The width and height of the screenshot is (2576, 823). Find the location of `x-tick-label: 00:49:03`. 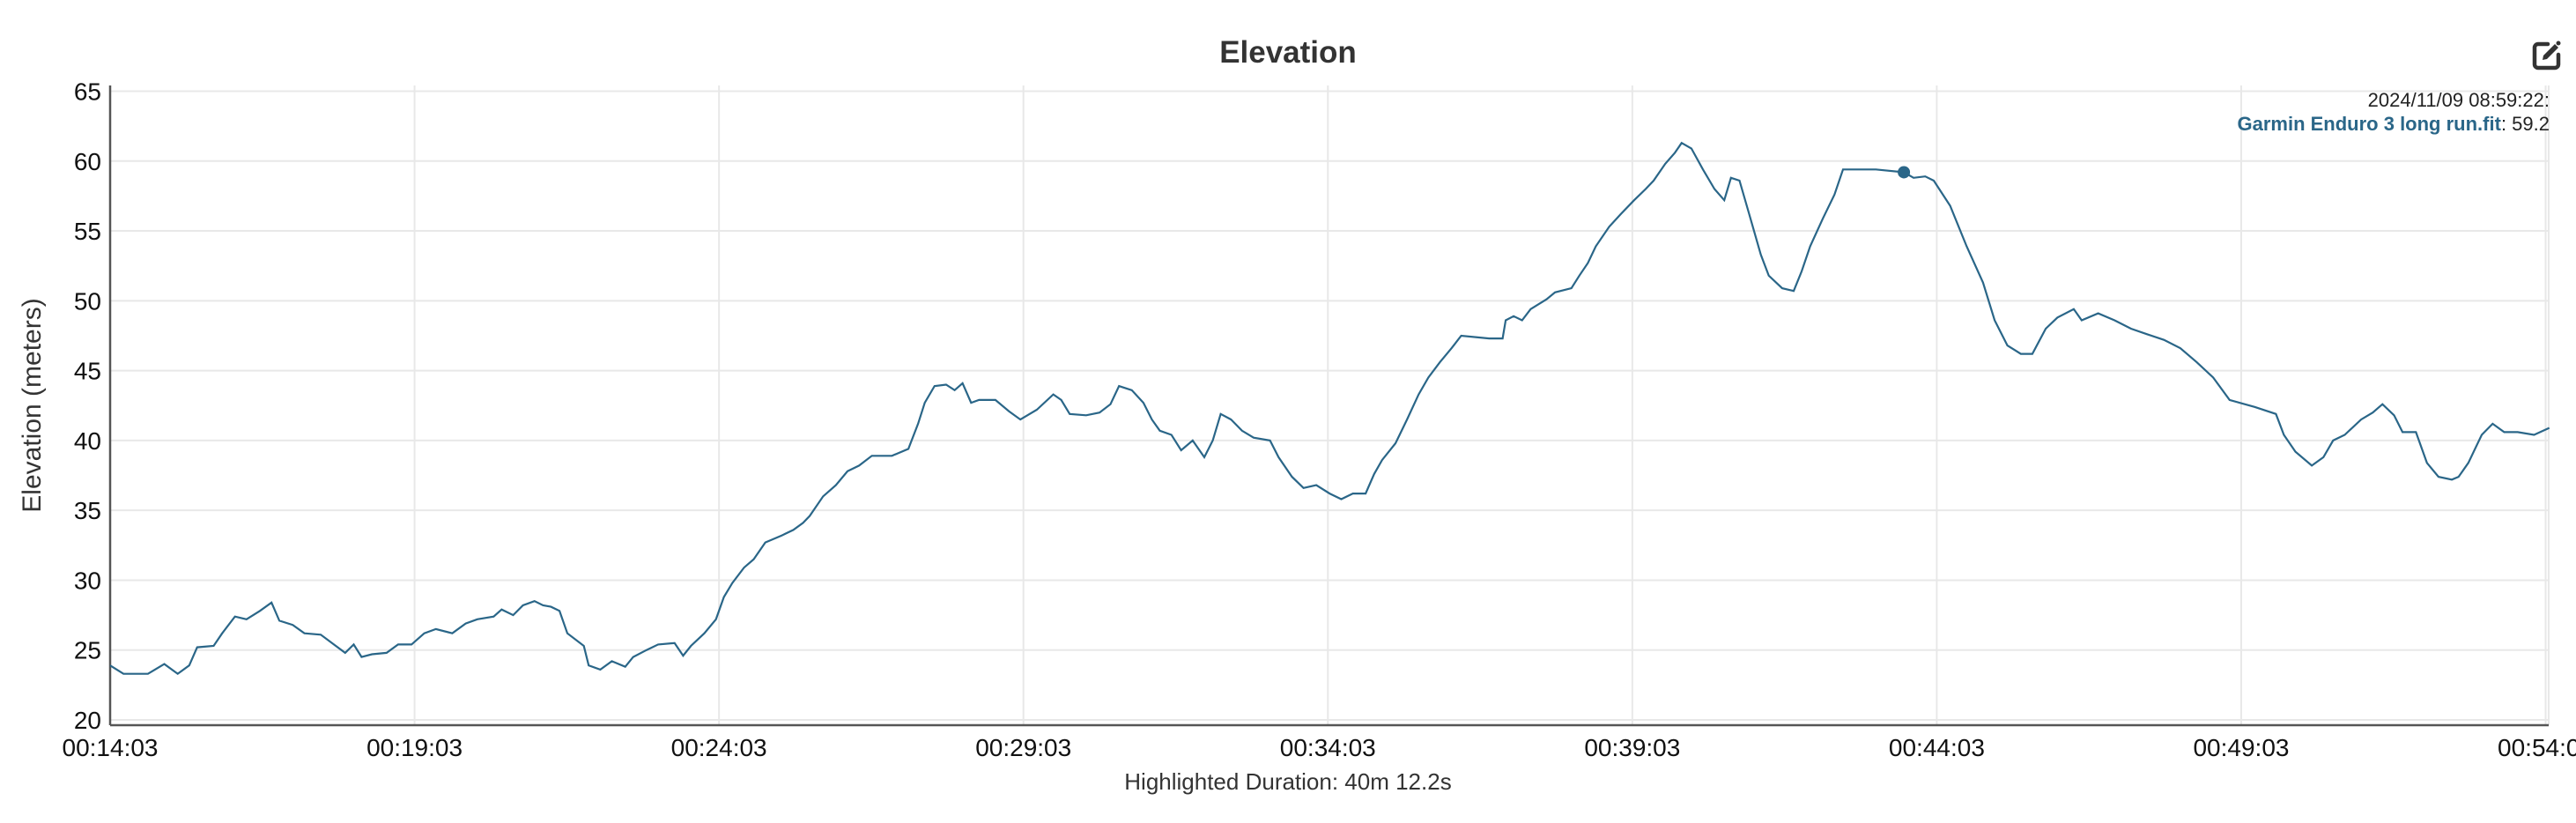

x-tick-label: 00:49:03 is located at coordinates (2241, 747).